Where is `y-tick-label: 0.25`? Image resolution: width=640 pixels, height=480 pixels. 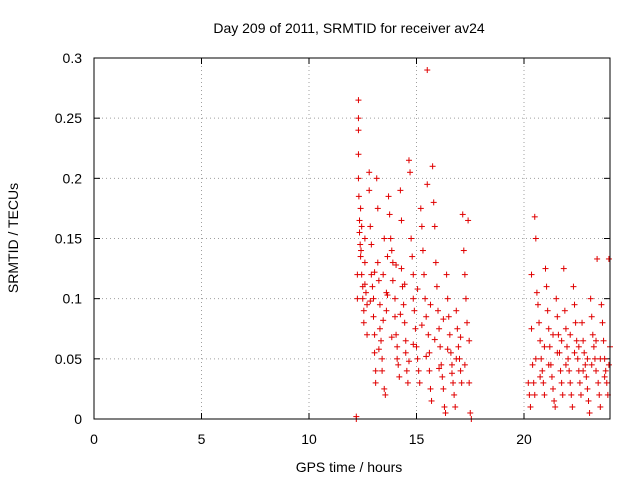 y-tick-label: 0.25 is located at coordinates (68, 118).